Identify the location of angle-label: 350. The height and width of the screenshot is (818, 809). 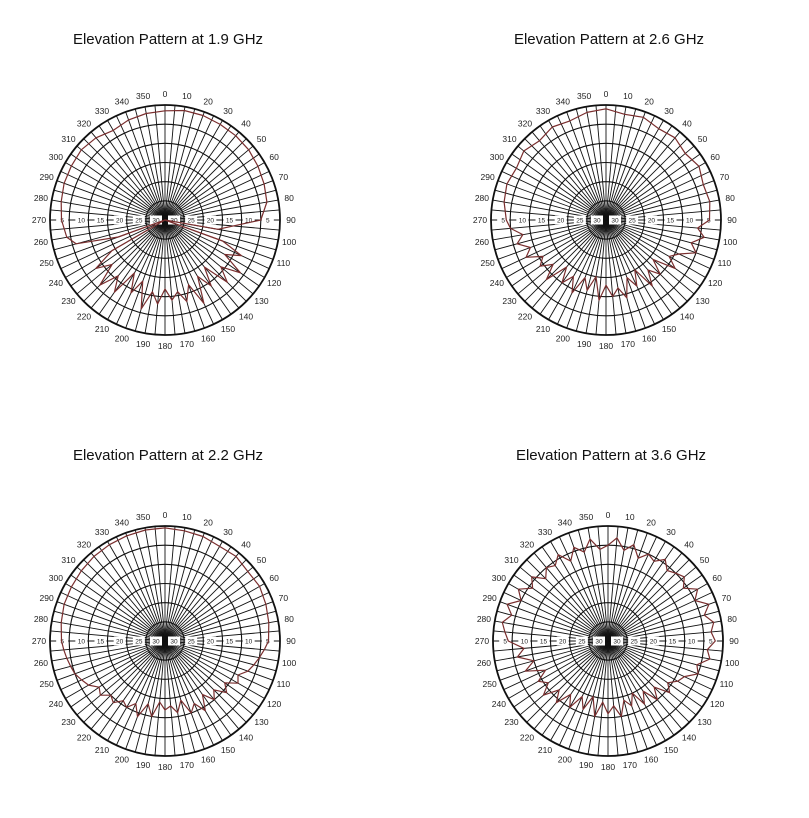
(586, 517).